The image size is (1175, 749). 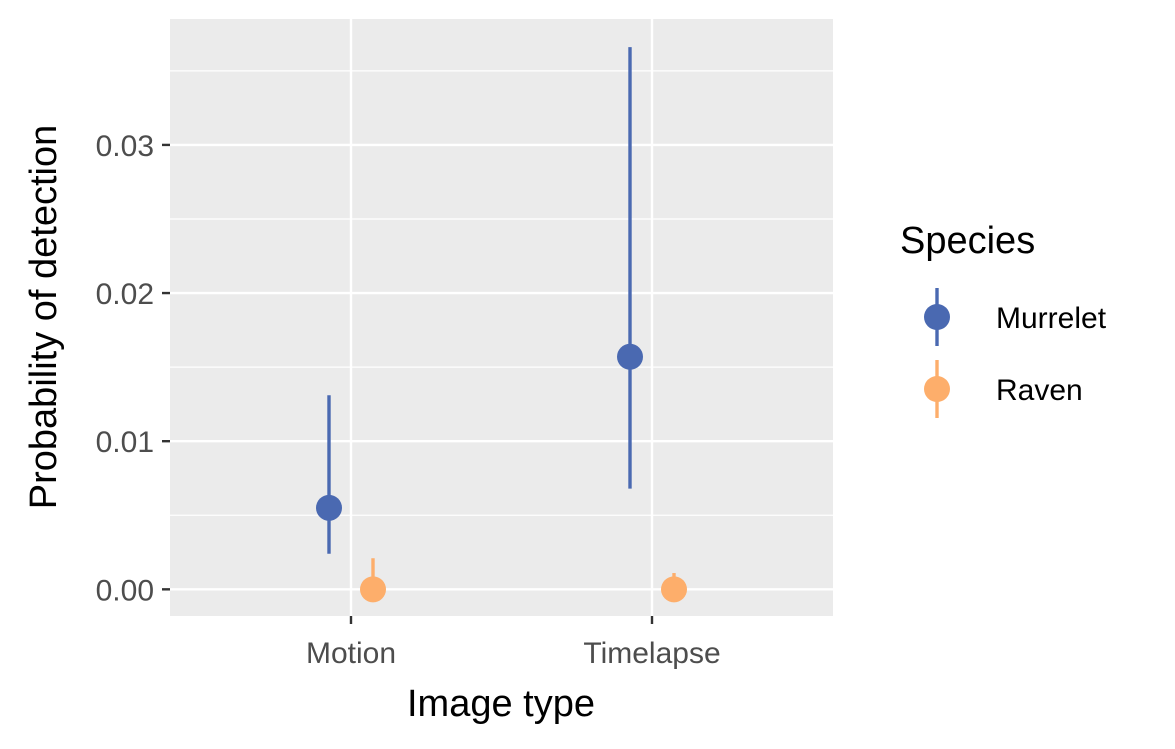 I want to click on x-tick-label: Motion, so click(x=351, y=653).